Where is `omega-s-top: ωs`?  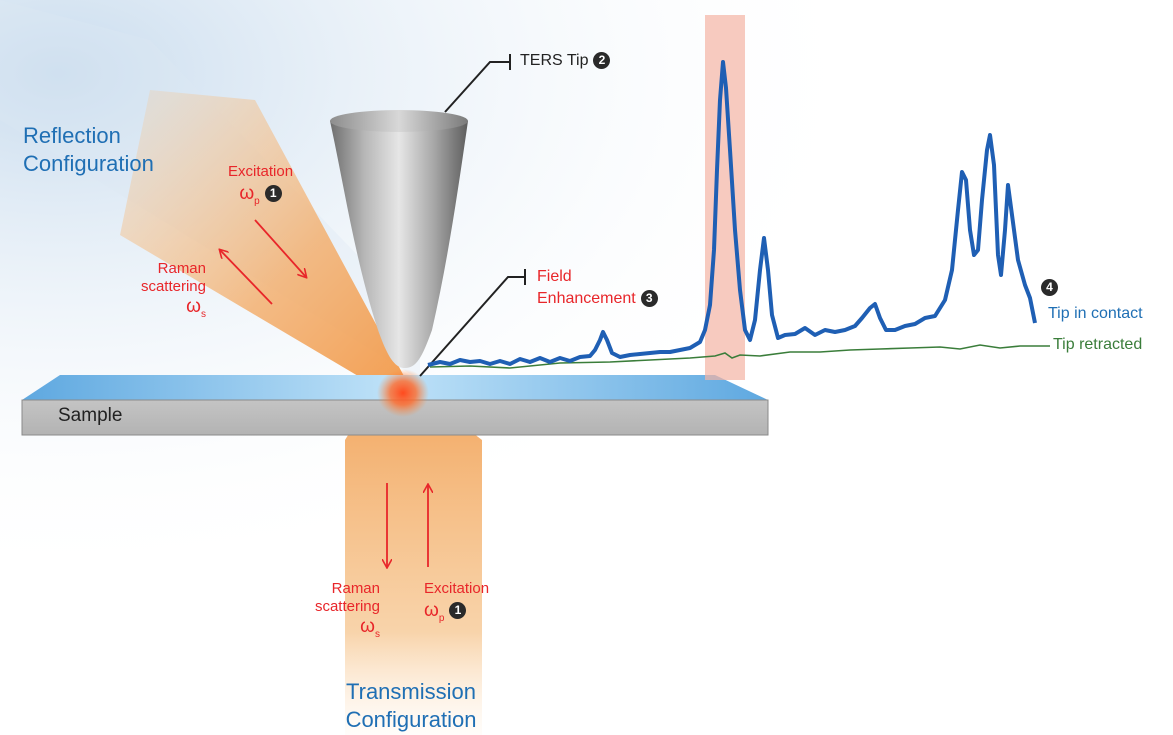
omega-s-top: ωs is located at coordinates (196, 308).